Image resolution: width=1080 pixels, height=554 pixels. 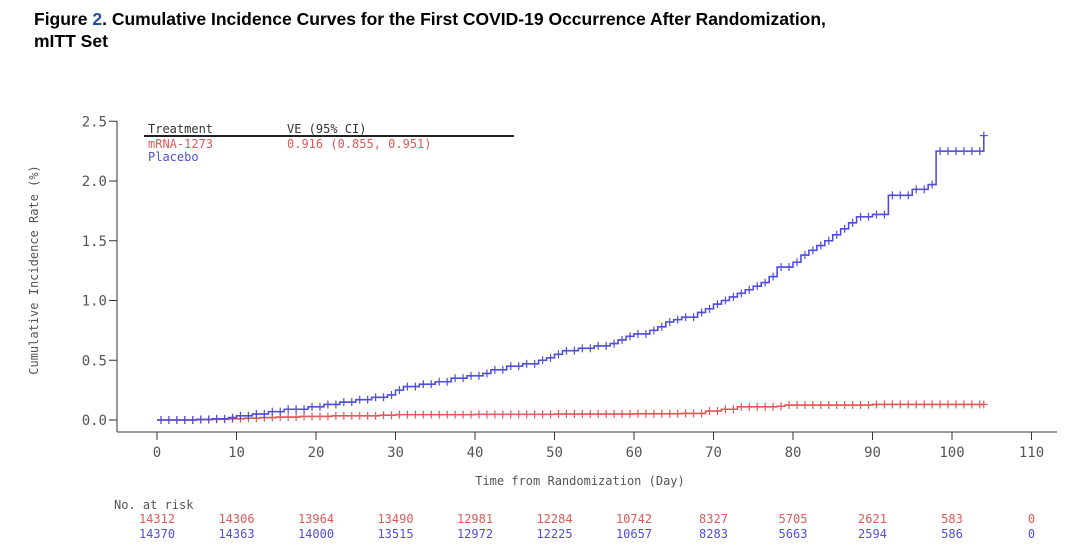 I want to click on at-risk-value: 10657, so click(x=634, y=534).